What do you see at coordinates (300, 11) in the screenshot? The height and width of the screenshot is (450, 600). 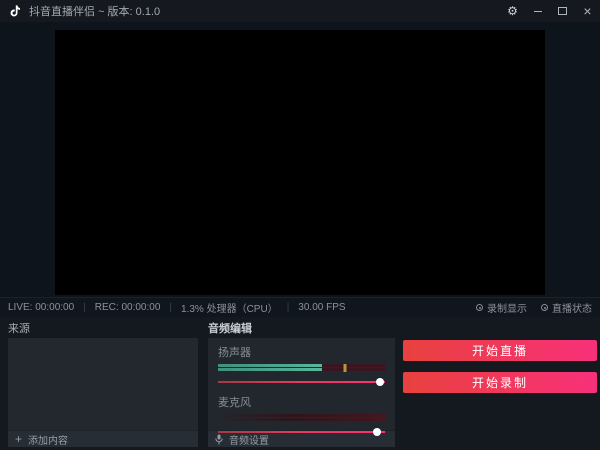 I see `titlebar: 抖音直播伴侣 ~ 版本: 0.1.0 ⚙ ×` at bounding box center [300, 11].